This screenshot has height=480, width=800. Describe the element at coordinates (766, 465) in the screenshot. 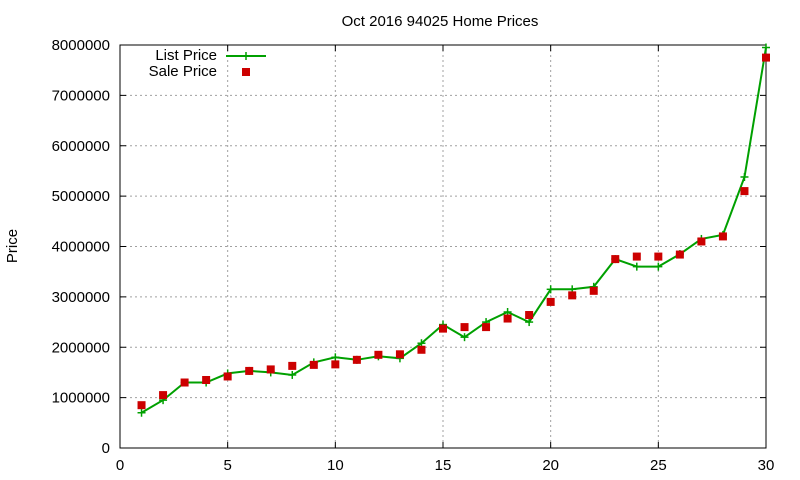

I see `x-tick-label: 30` at that location.